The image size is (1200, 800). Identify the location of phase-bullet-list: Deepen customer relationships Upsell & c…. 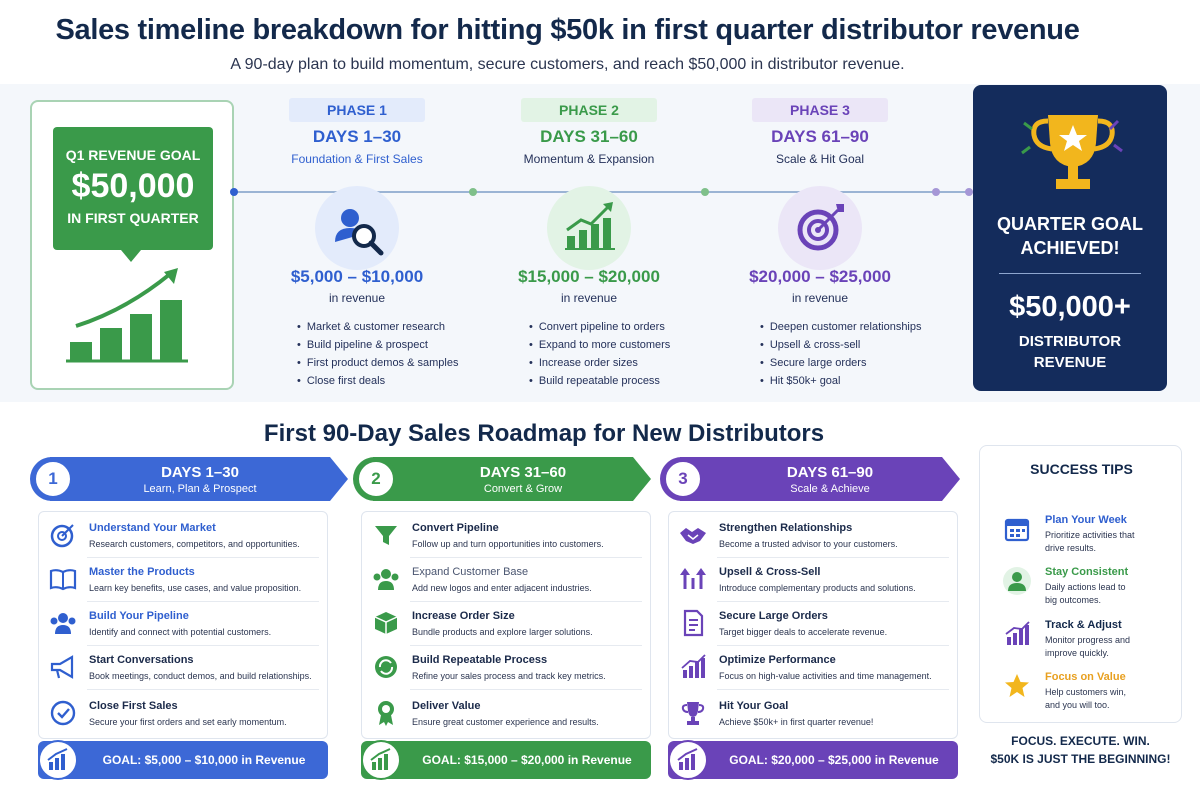
(850, 354).